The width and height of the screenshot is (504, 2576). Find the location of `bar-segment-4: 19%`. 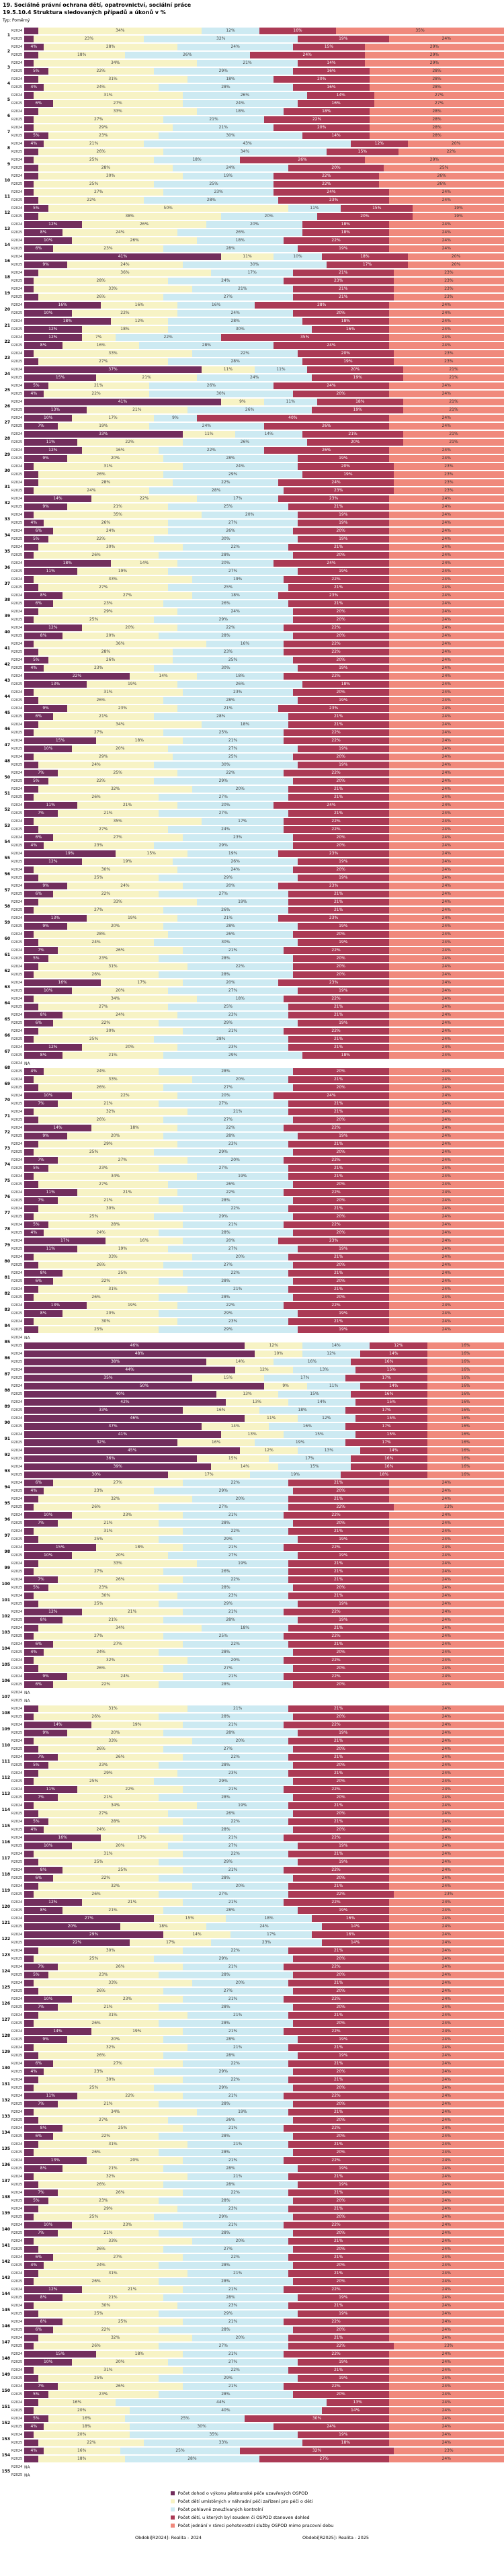

bar-segment-4: 19% is located at coordinates (343, 1862).